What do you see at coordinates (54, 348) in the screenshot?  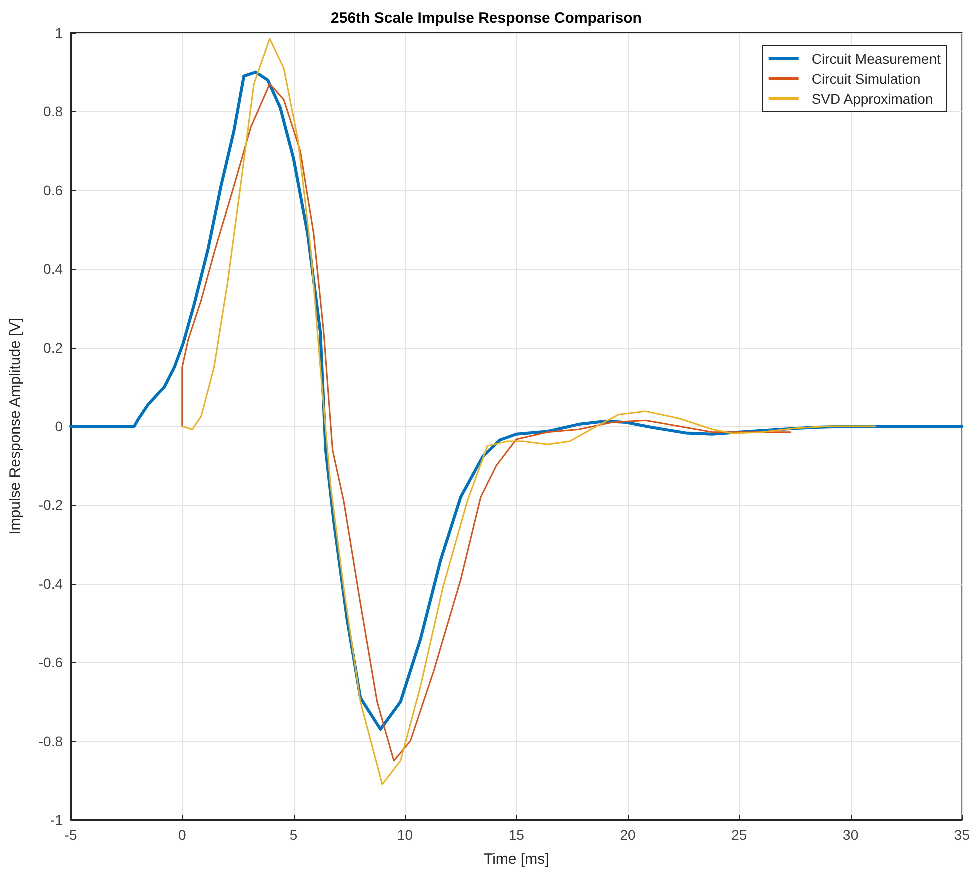 I see `y-tick-label: 0.2` at bounding box center [54, 348].